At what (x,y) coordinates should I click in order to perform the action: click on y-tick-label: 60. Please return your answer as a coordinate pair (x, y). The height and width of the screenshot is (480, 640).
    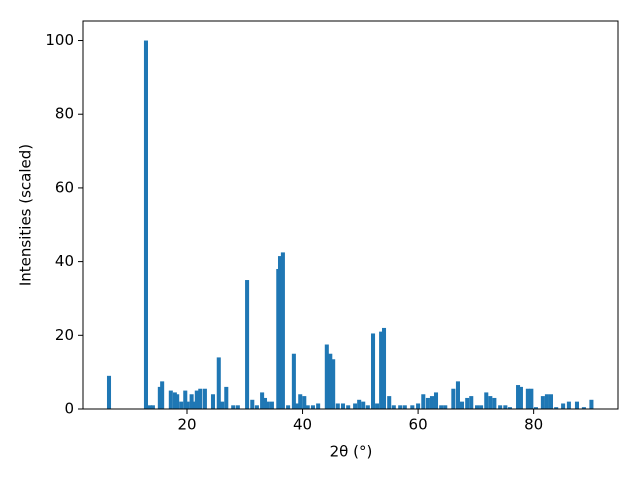
    Looking at the image, I should click on (64, 187).